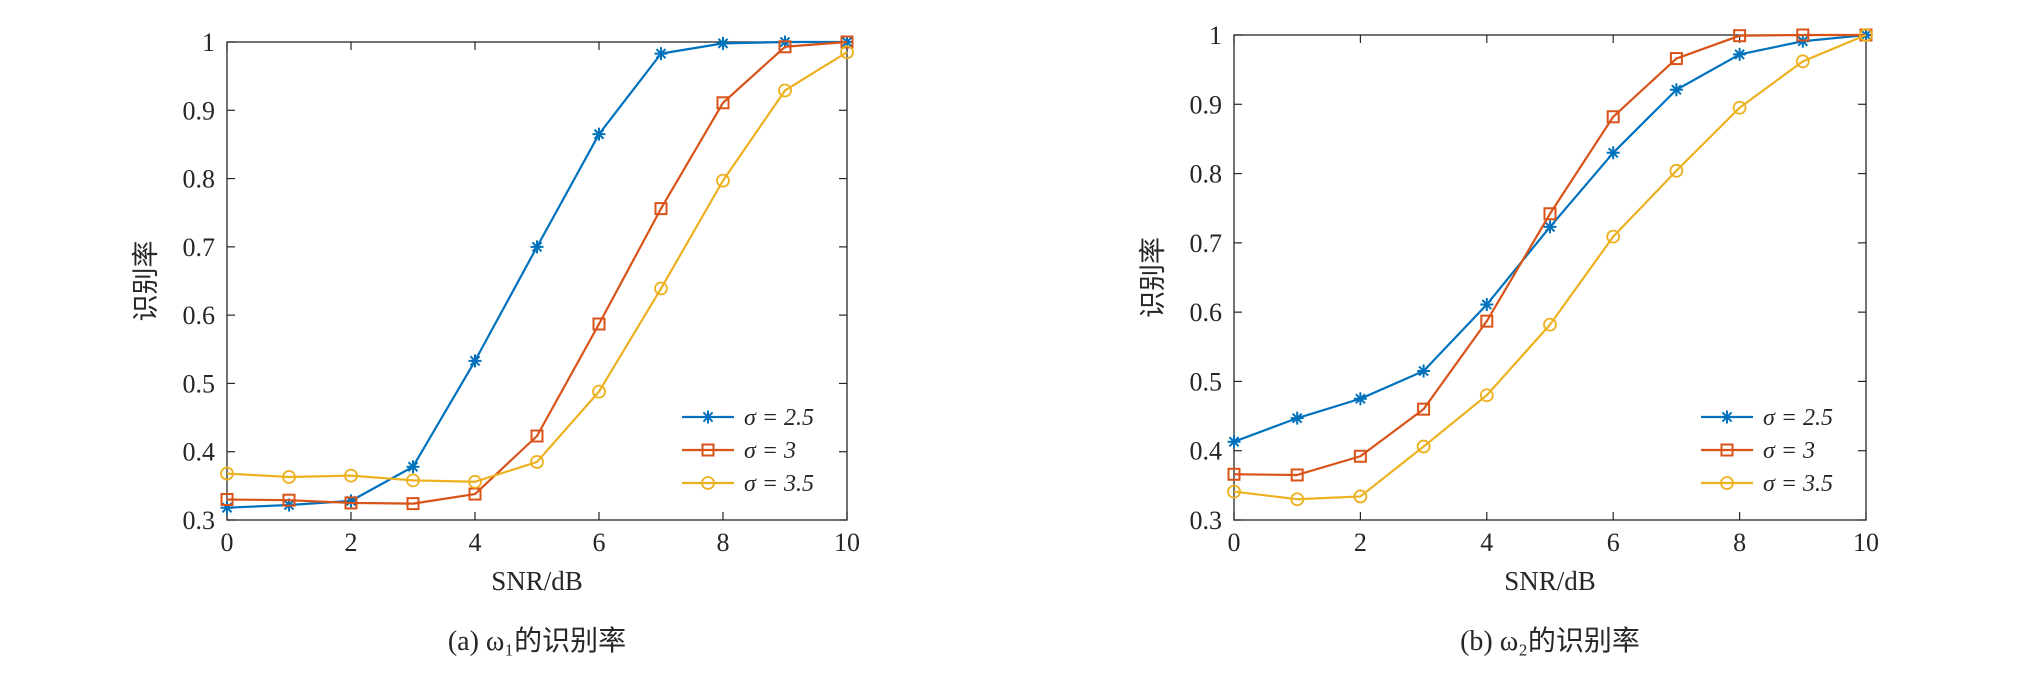  I want to click on x-tick-label: 6, so click(599, 542).